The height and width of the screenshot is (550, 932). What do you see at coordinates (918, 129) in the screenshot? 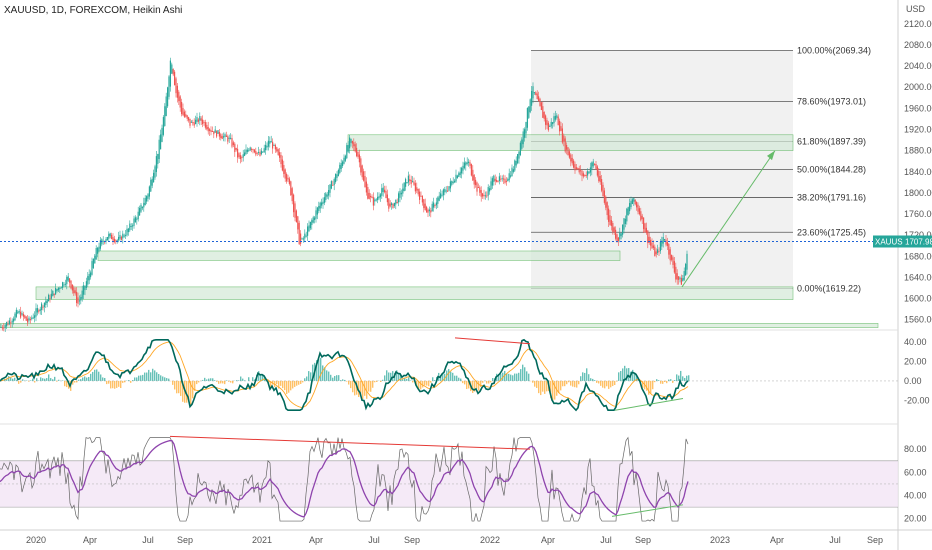
I see `price-tick-label: 1920.00` at bounding box center [918, 129].